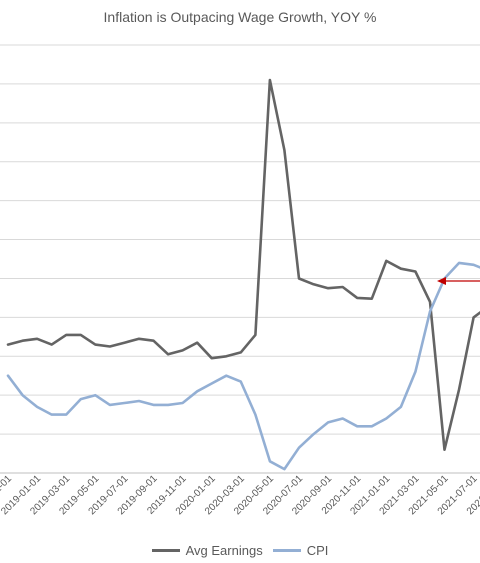  What do you see at coordinates (441, 281) in the screenshot?
I see `annotation-arrow-head` at bounding box center [441, 281].